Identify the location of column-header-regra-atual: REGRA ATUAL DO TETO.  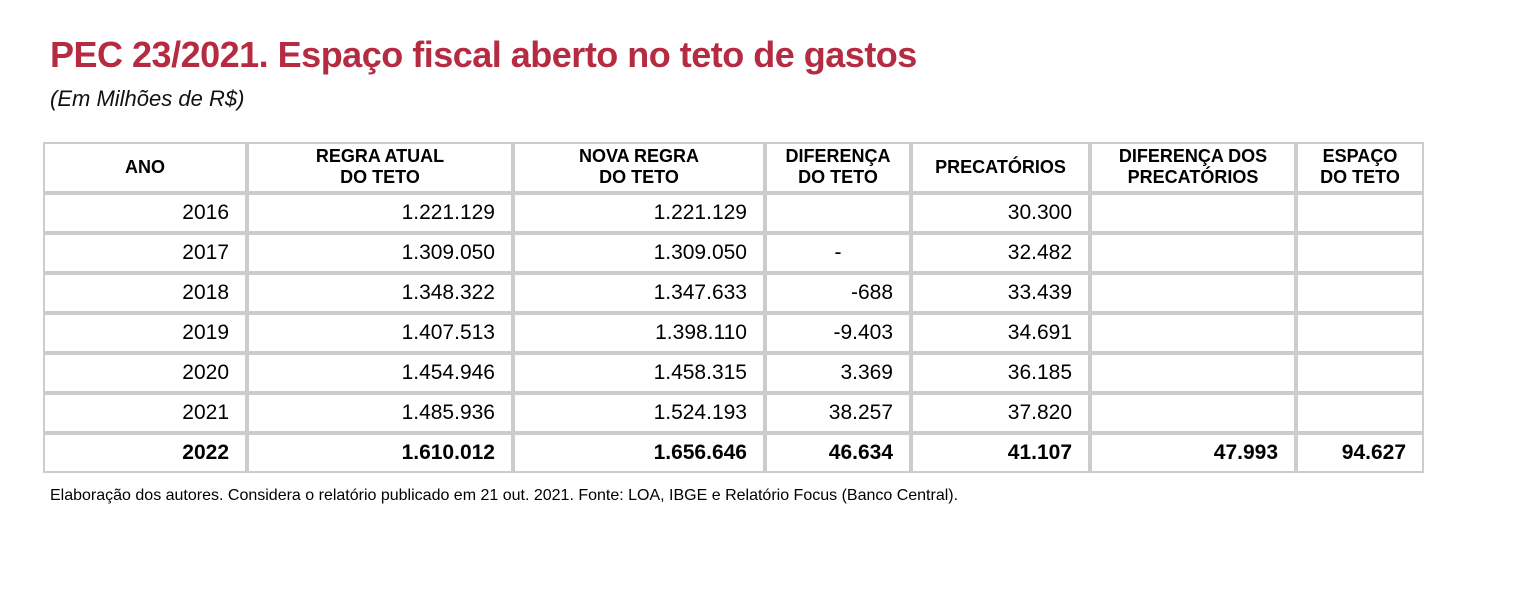
(380, 167).